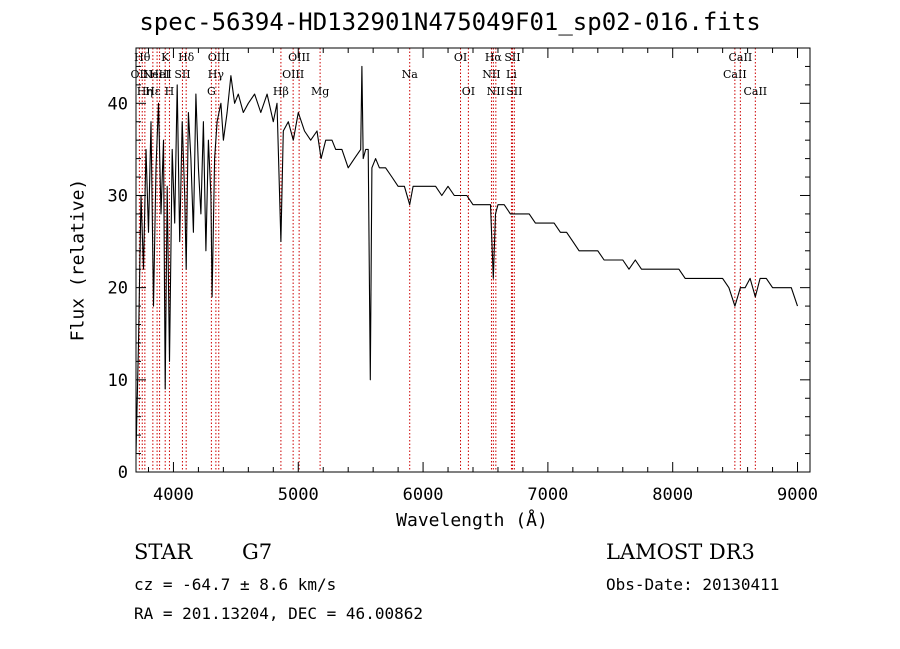 This screenshot has width=900, height=649. I want to click on line-marker-label: Hγ, so click(216, 74).